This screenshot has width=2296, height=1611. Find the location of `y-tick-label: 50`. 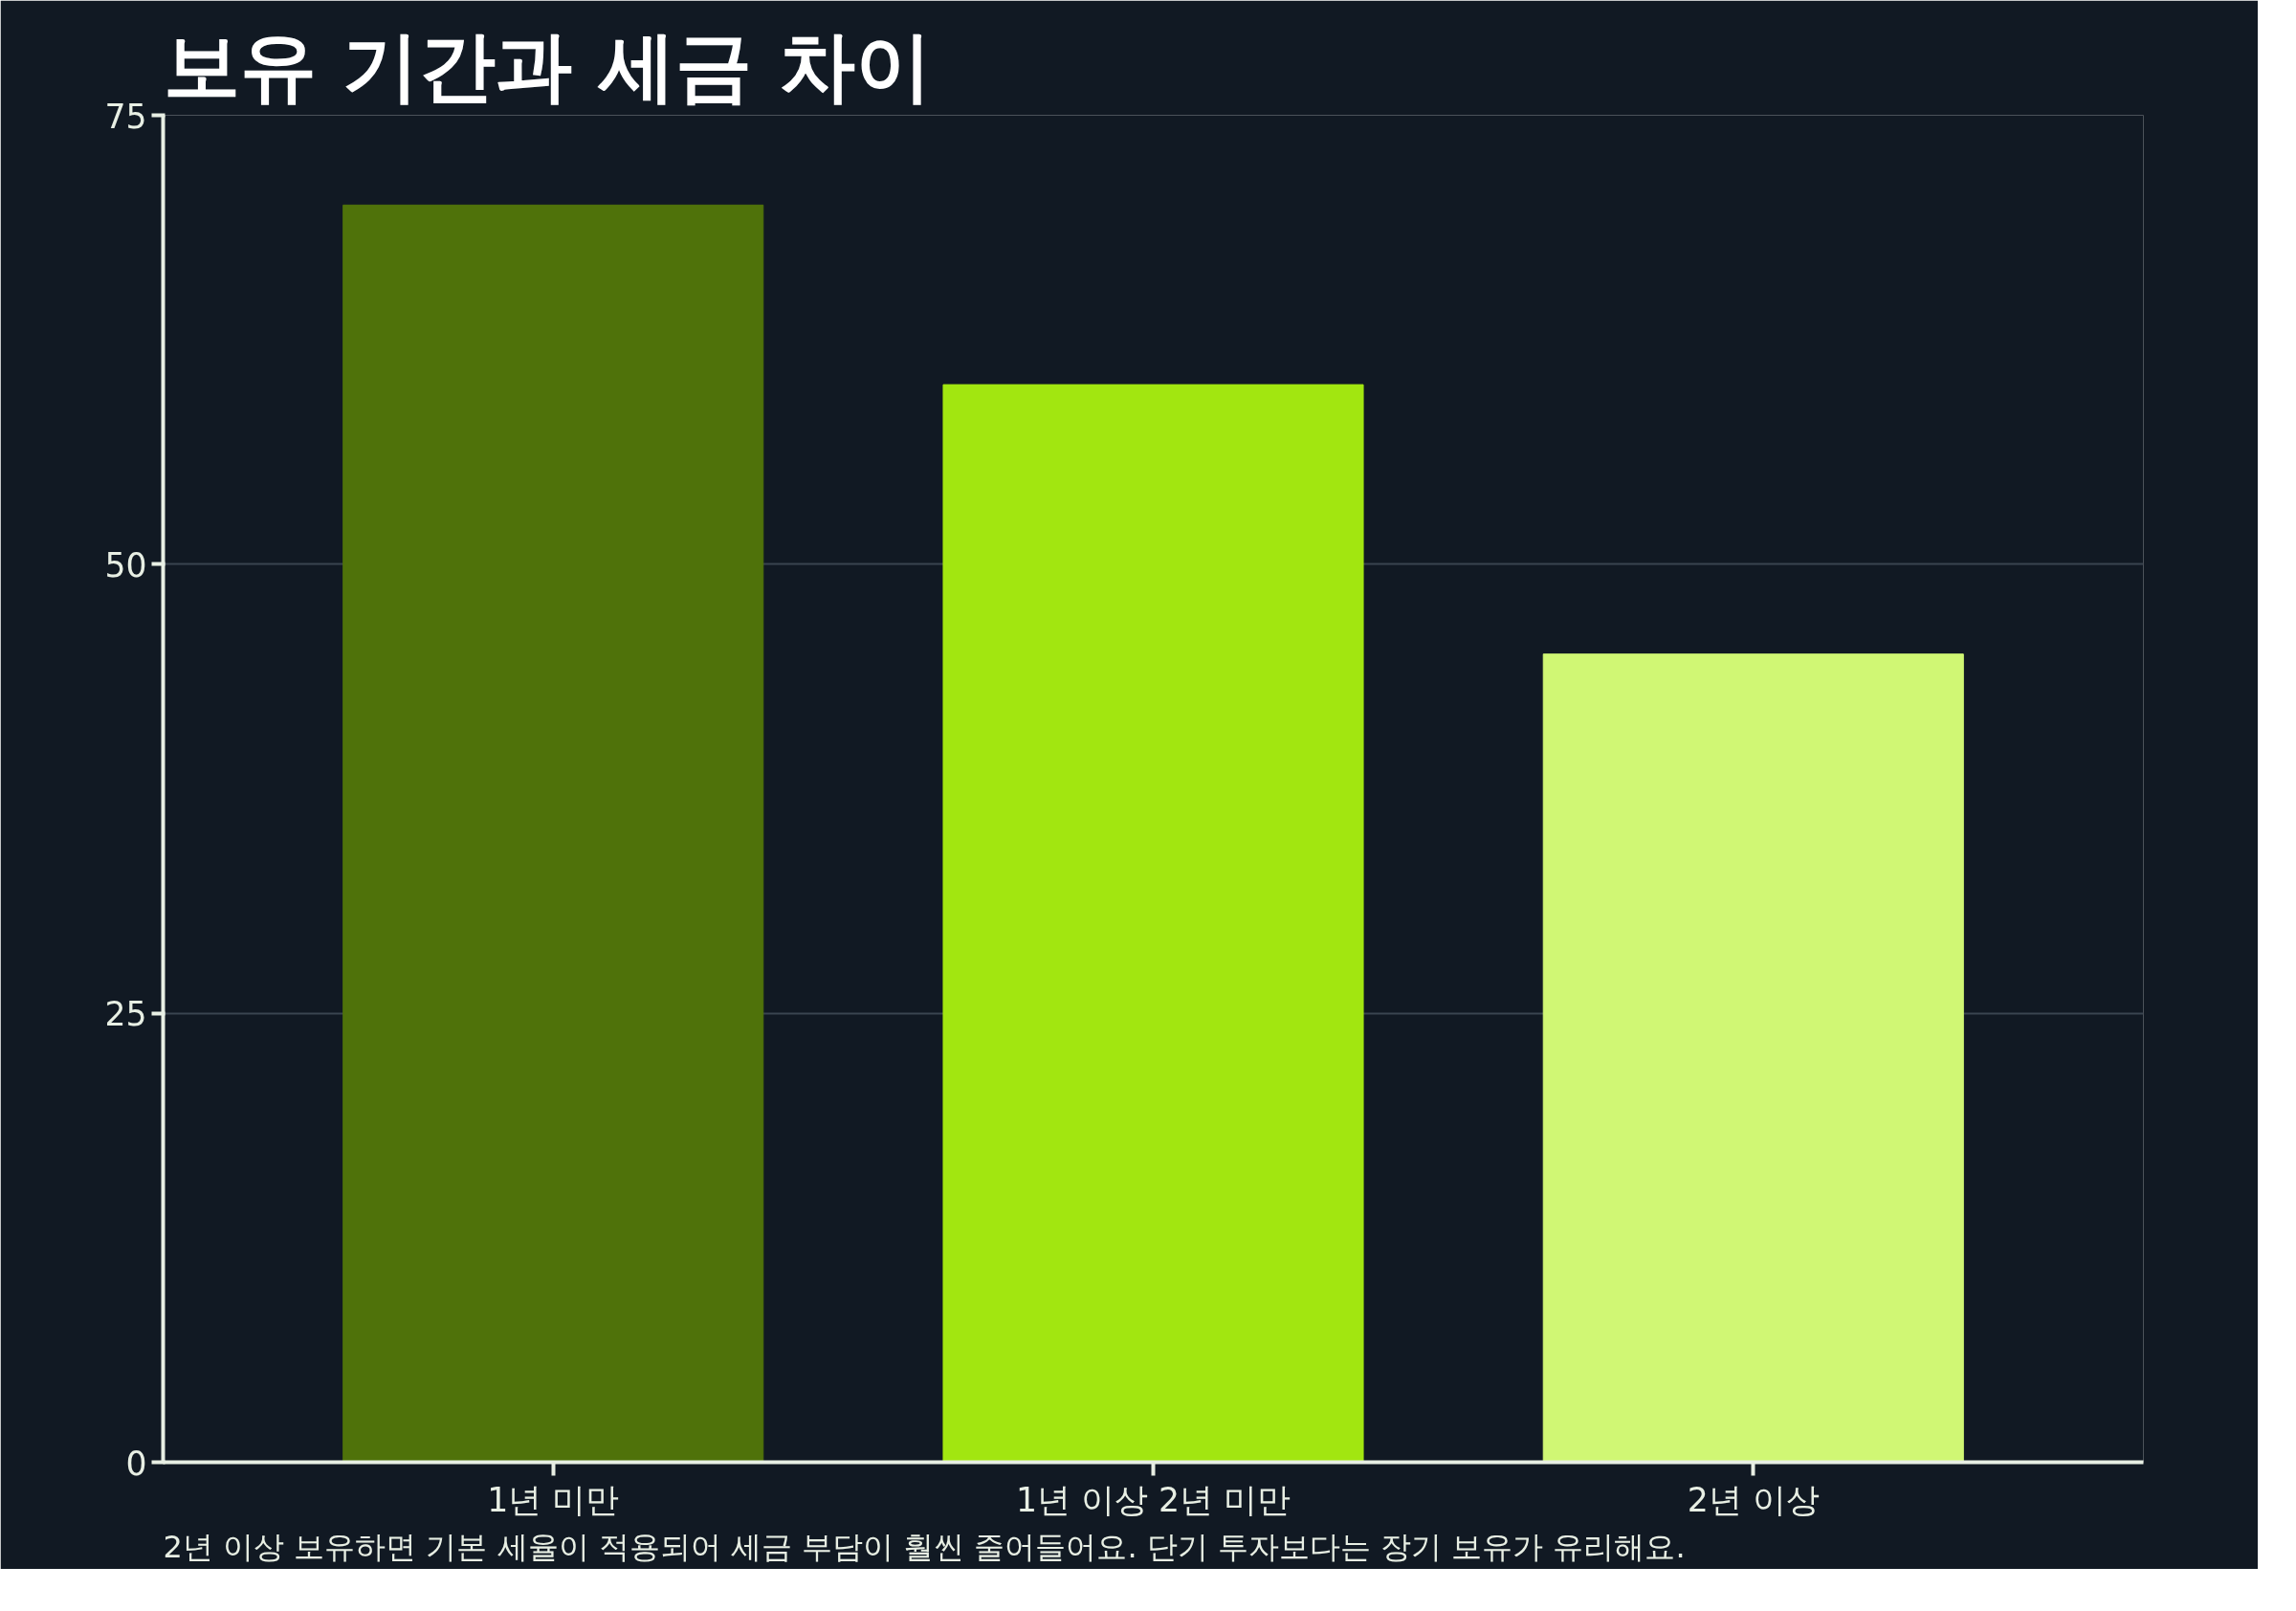

y-tick-label: 50 is located at coordinates (126, 565).